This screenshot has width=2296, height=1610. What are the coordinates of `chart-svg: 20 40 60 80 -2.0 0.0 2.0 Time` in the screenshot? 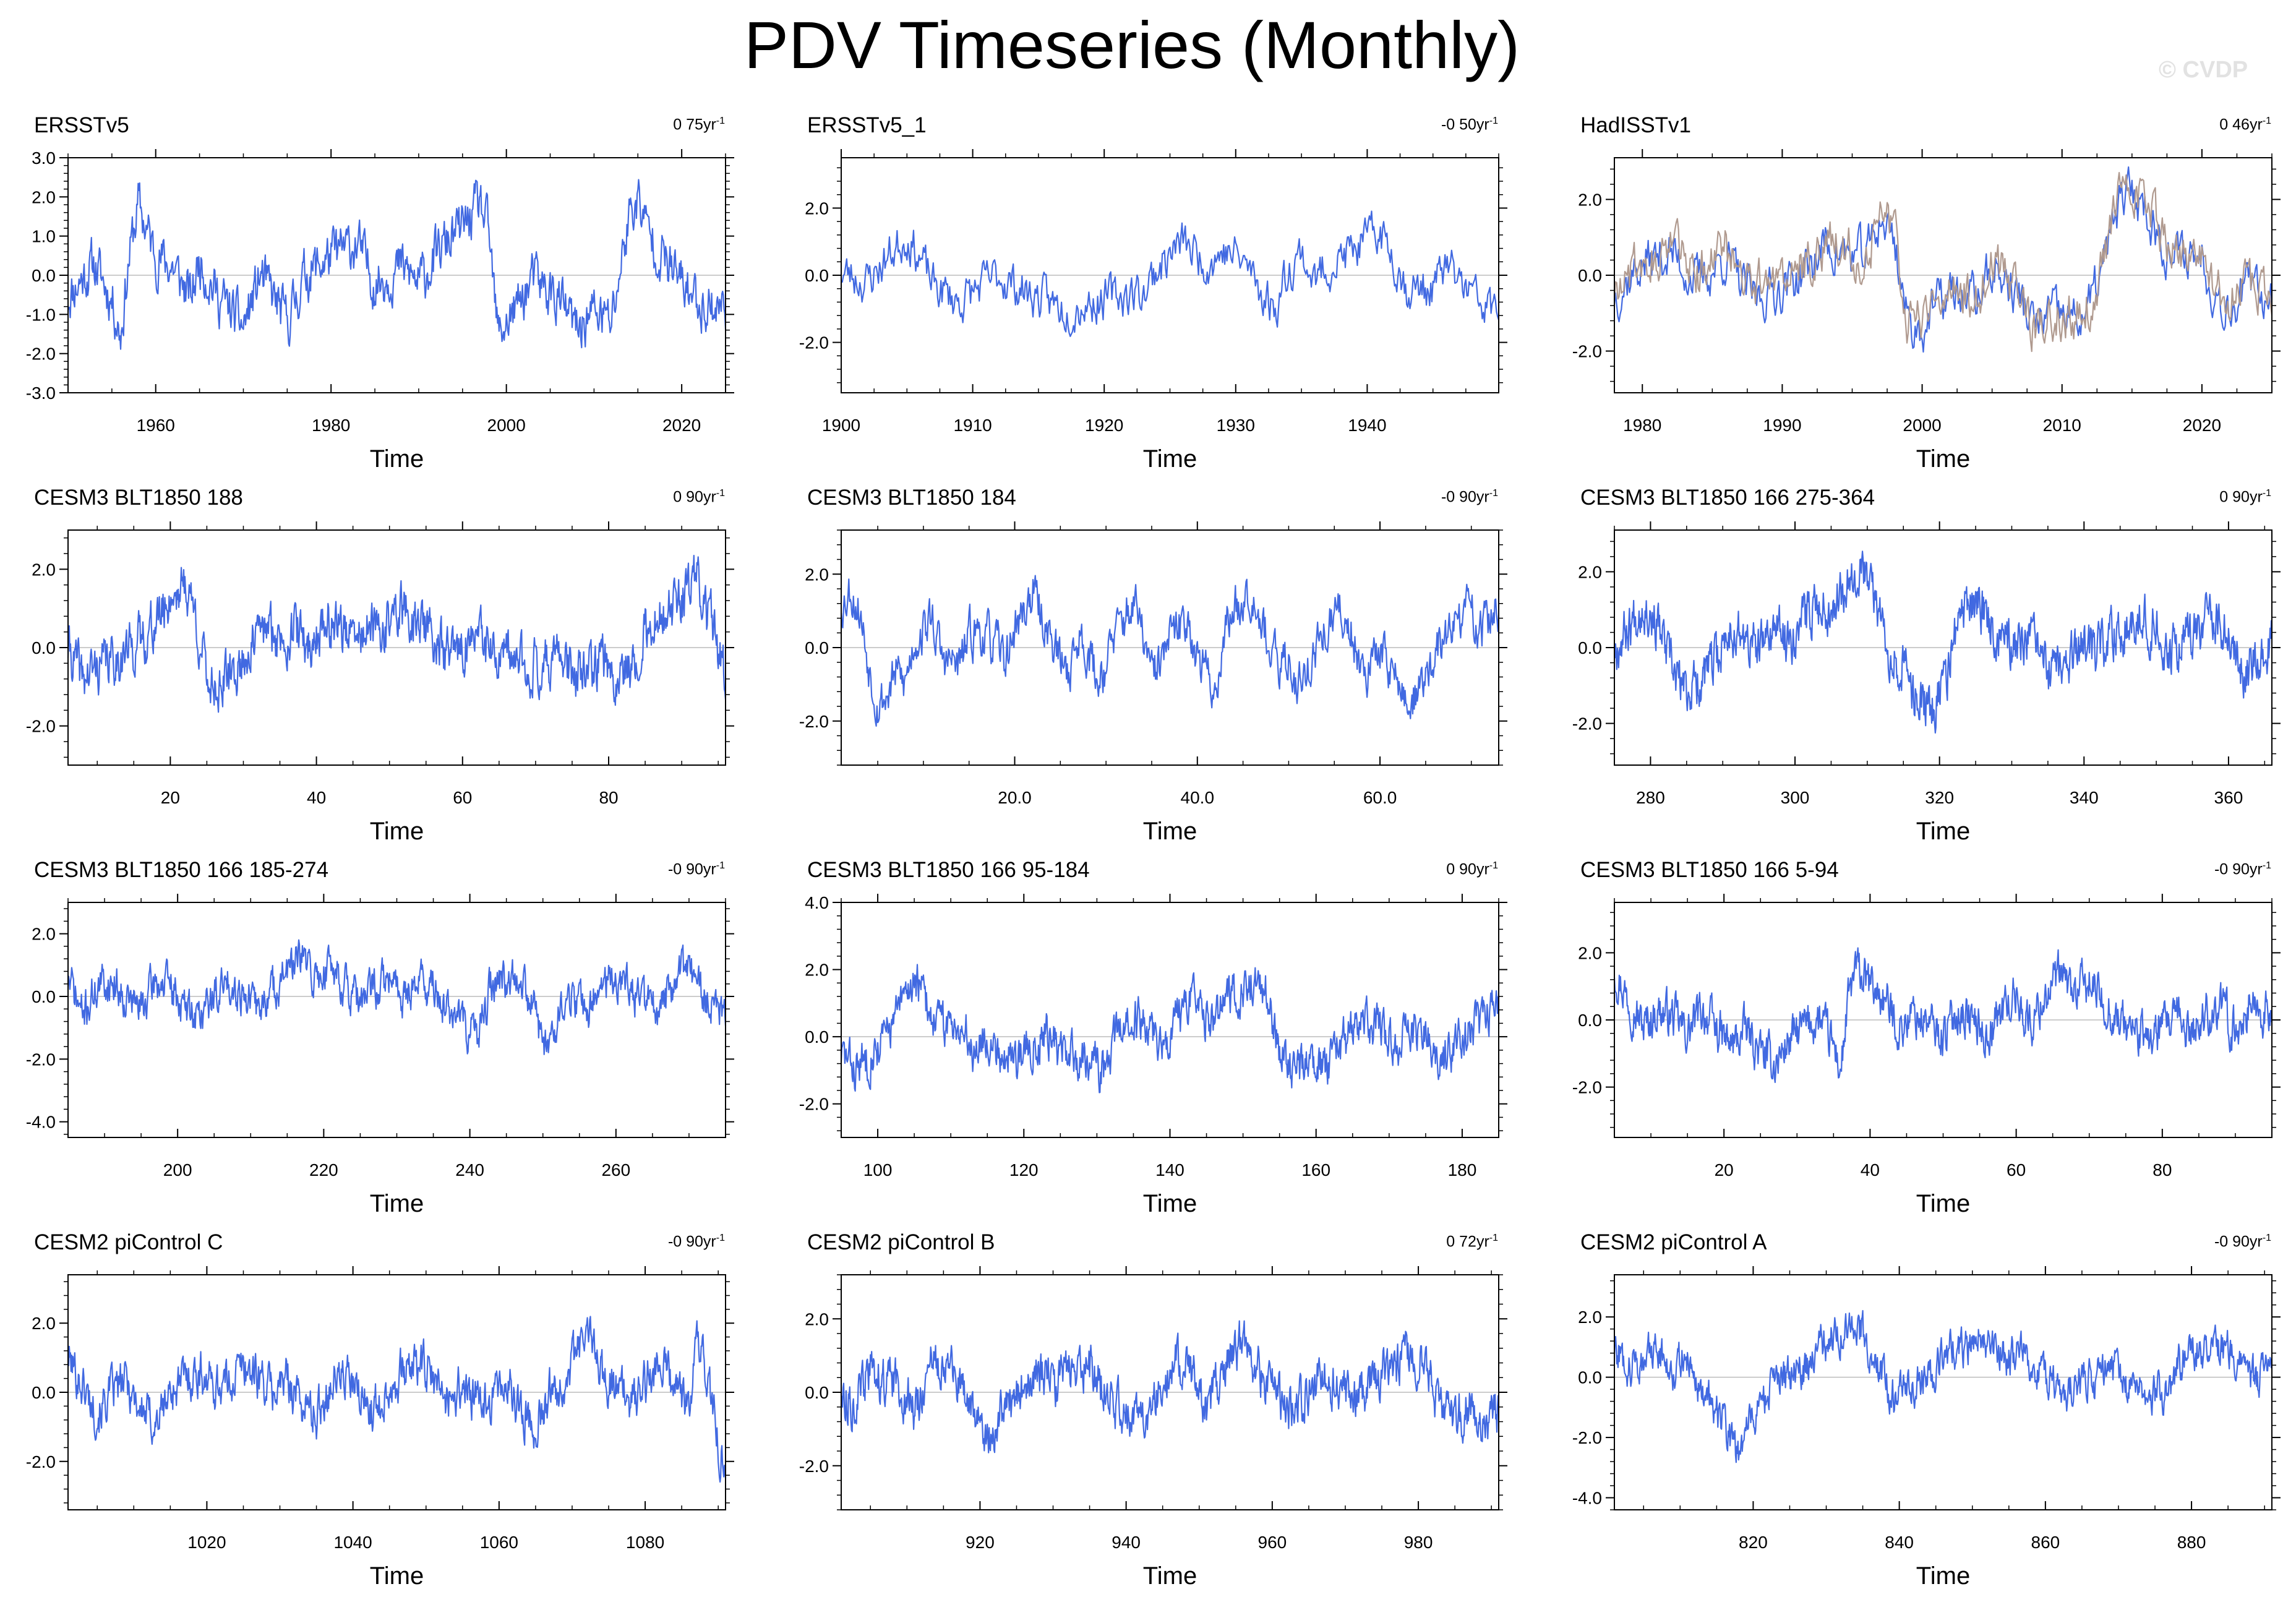 It's located at (1926, 1055).